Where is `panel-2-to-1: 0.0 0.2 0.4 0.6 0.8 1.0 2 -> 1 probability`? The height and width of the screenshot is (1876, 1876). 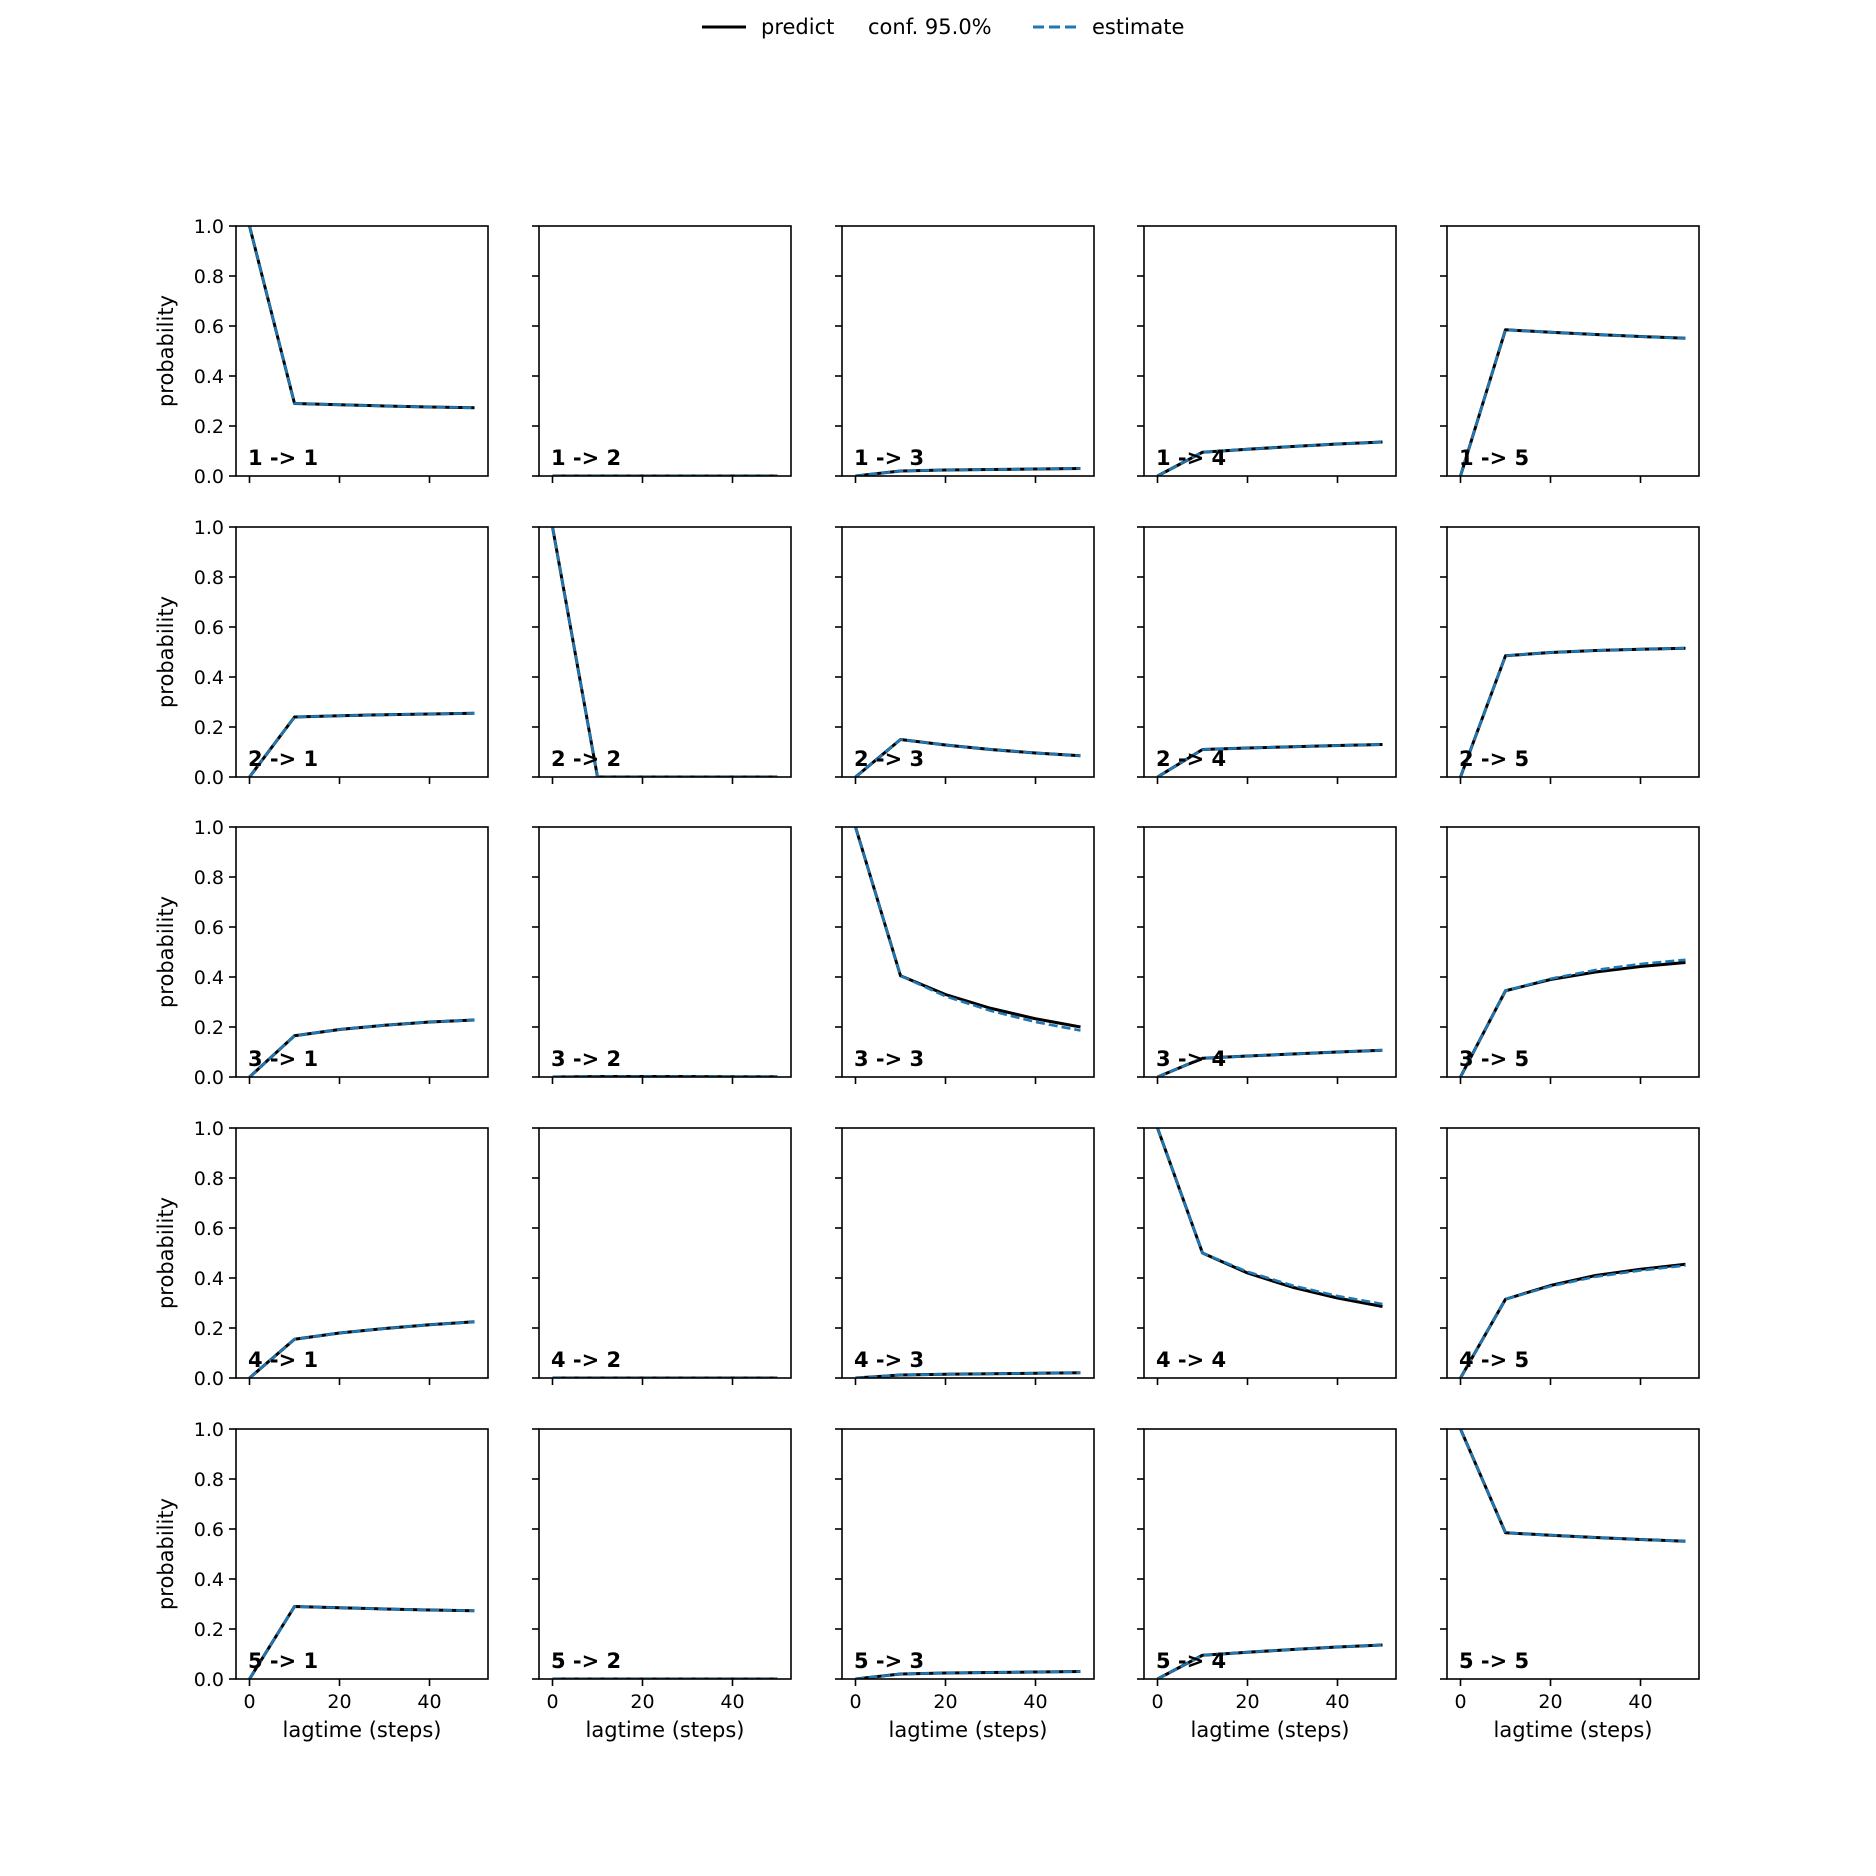 panel-2-to-1: 0.0 0.2 0.4 0.6 0.8 1.0 2 -> 1 probability is located at coordinates (321, 653).